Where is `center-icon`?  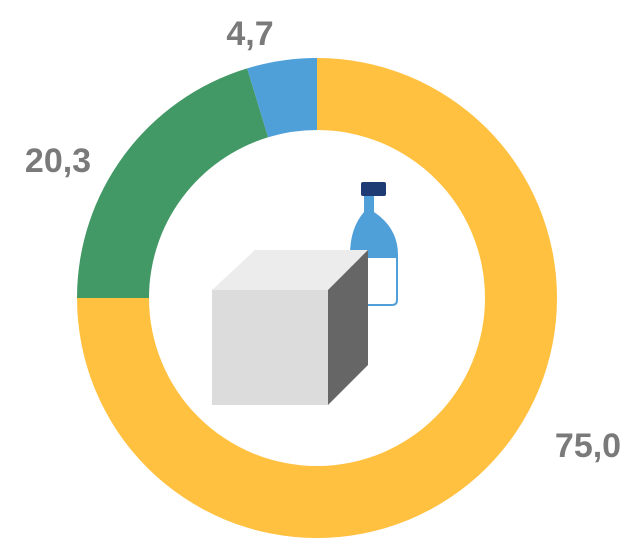
center-icon is located at coordinates (305, 293).